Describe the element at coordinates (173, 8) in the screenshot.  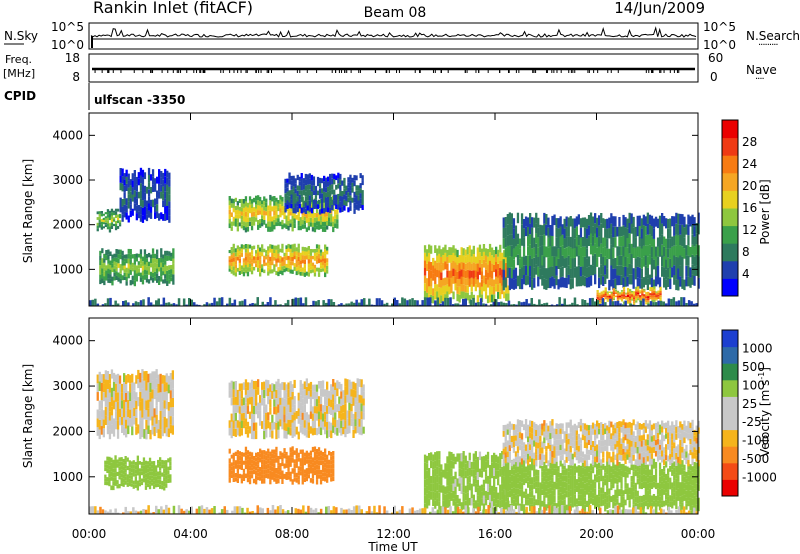
I see `station-title: Rankin Inlet (fitACF)` at that location.